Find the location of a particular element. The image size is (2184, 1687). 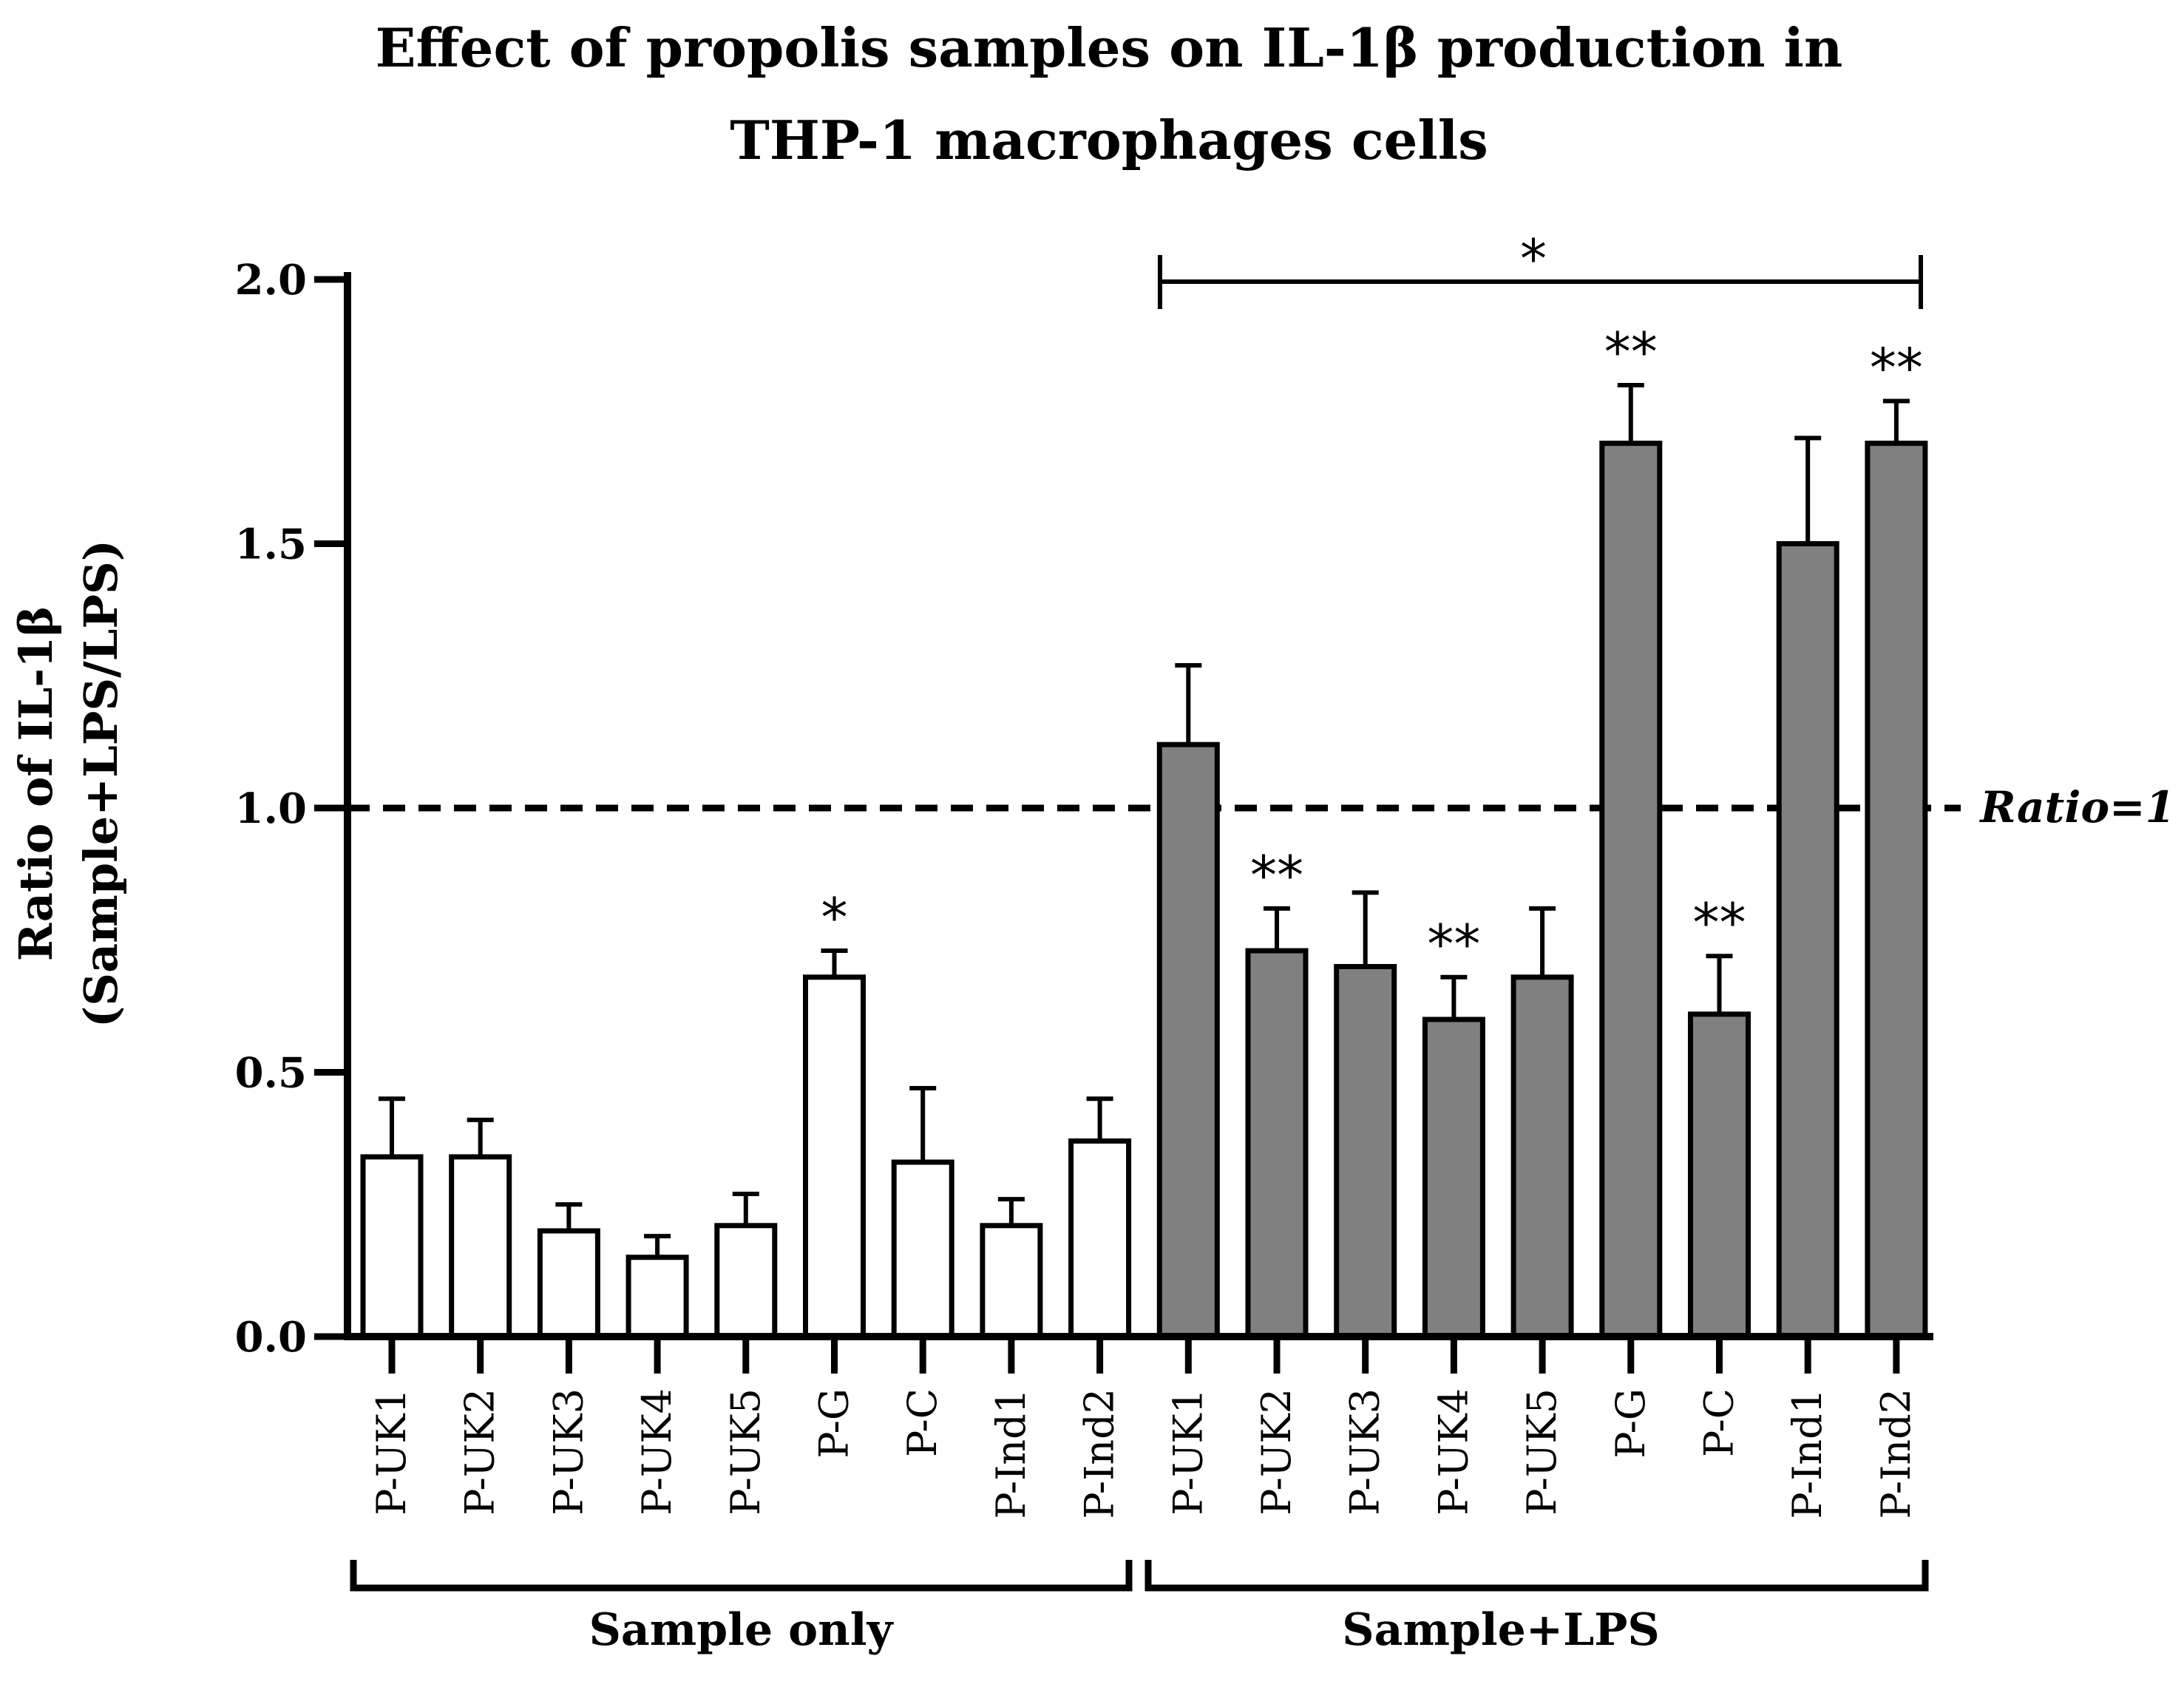

significance-bracket is located at coordinates (1540, 282).